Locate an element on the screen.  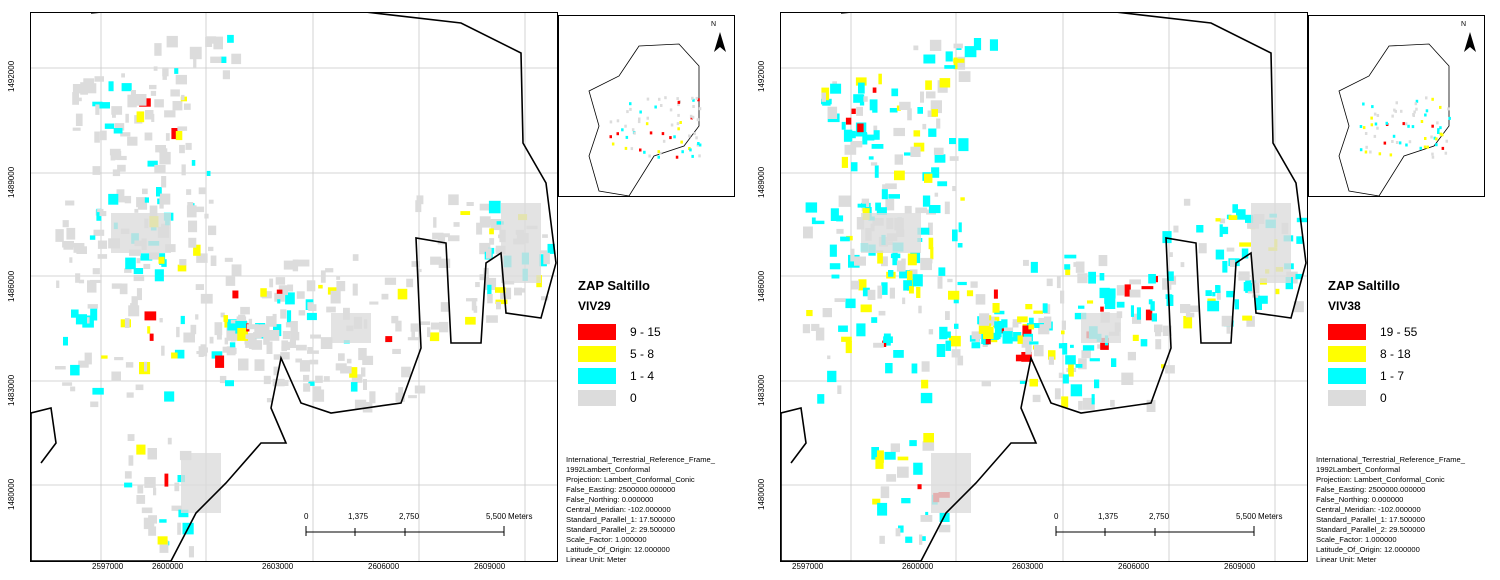
north-label: N is located at coordinates (1464, 24).